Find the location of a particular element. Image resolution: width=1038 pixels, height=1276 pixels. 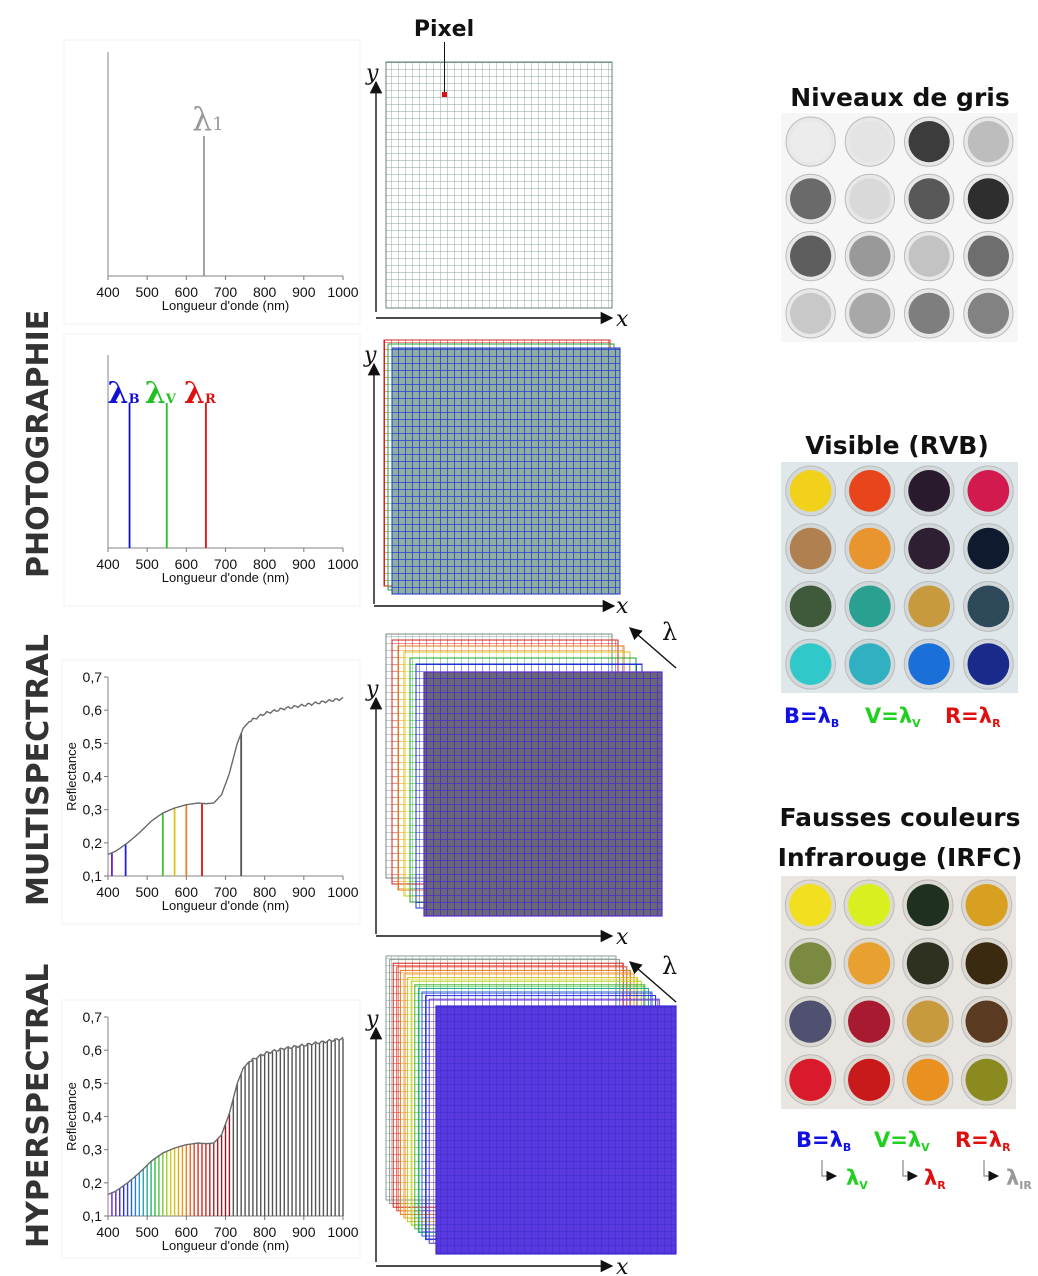

y-tick-label: 0,3 is located at coordinates (93, 810).